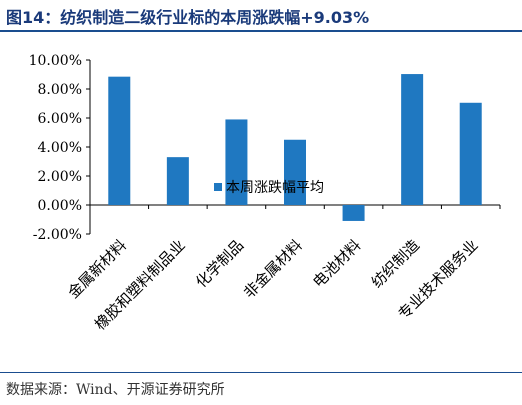  What do you see at coordinates (115, 390) in the screenshot?
I see `source-note: 数据来源：Wind、开源证券研究所` at bounding box center [115, 390].